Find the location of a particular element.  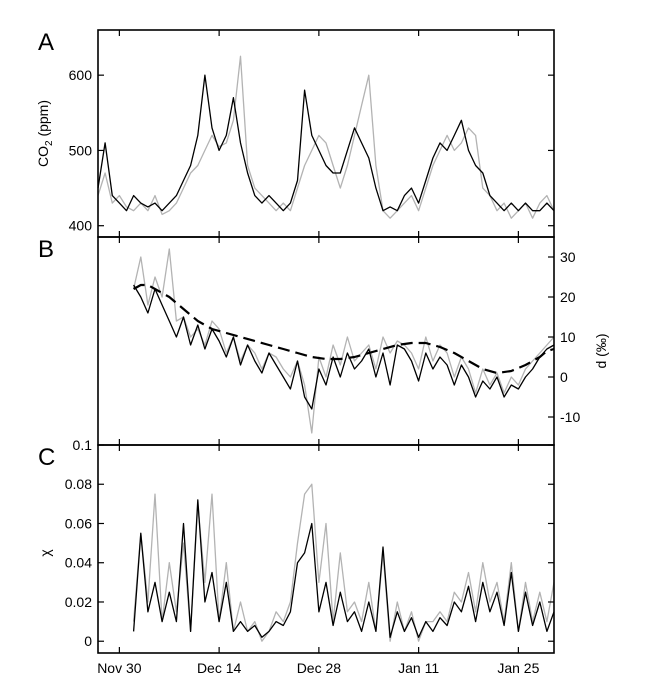

y-tick-label-right: 10 is located at coordinates (568, 337).